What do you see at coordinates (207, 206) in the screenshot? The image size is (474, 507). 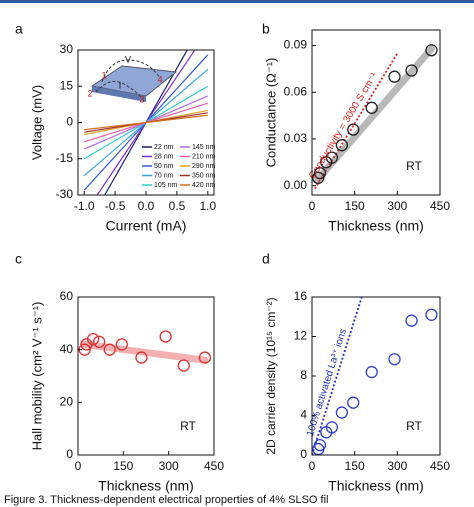 I see `x-tick-label: 1.0` at bounding box center [207, 206].